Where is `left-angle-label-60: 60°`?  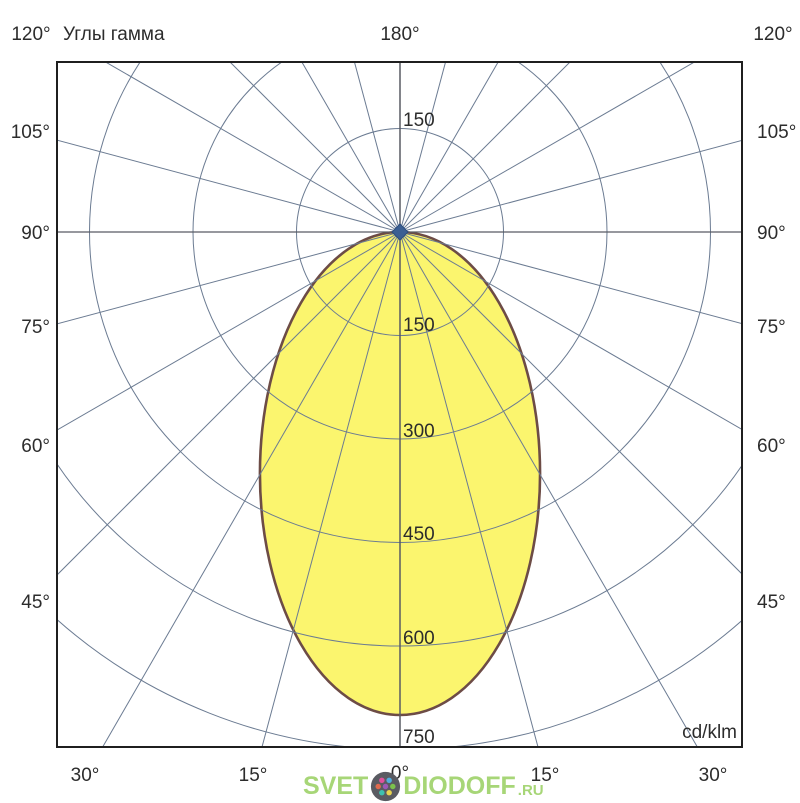 left-angle-label-60: 60° is located at coordinates (35, 446).